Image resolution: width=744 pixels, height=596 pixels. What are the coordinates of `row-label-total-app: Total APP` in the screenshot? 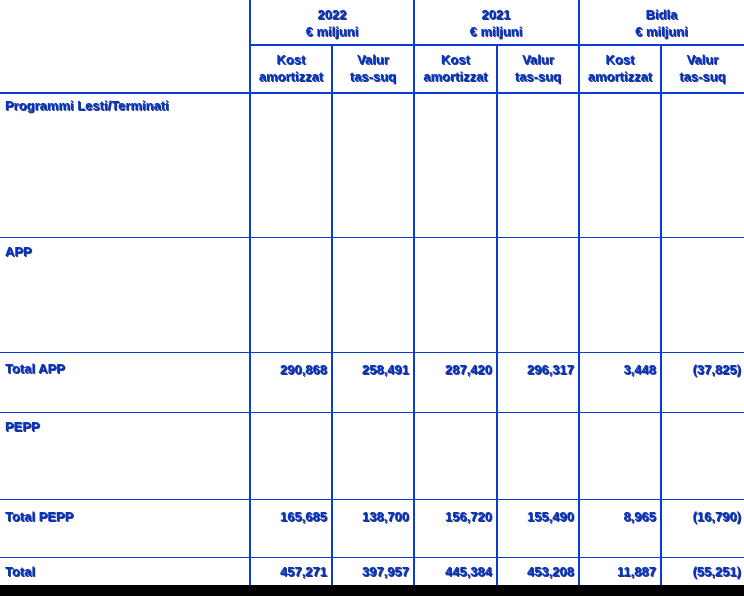 It's located at (35, 368).